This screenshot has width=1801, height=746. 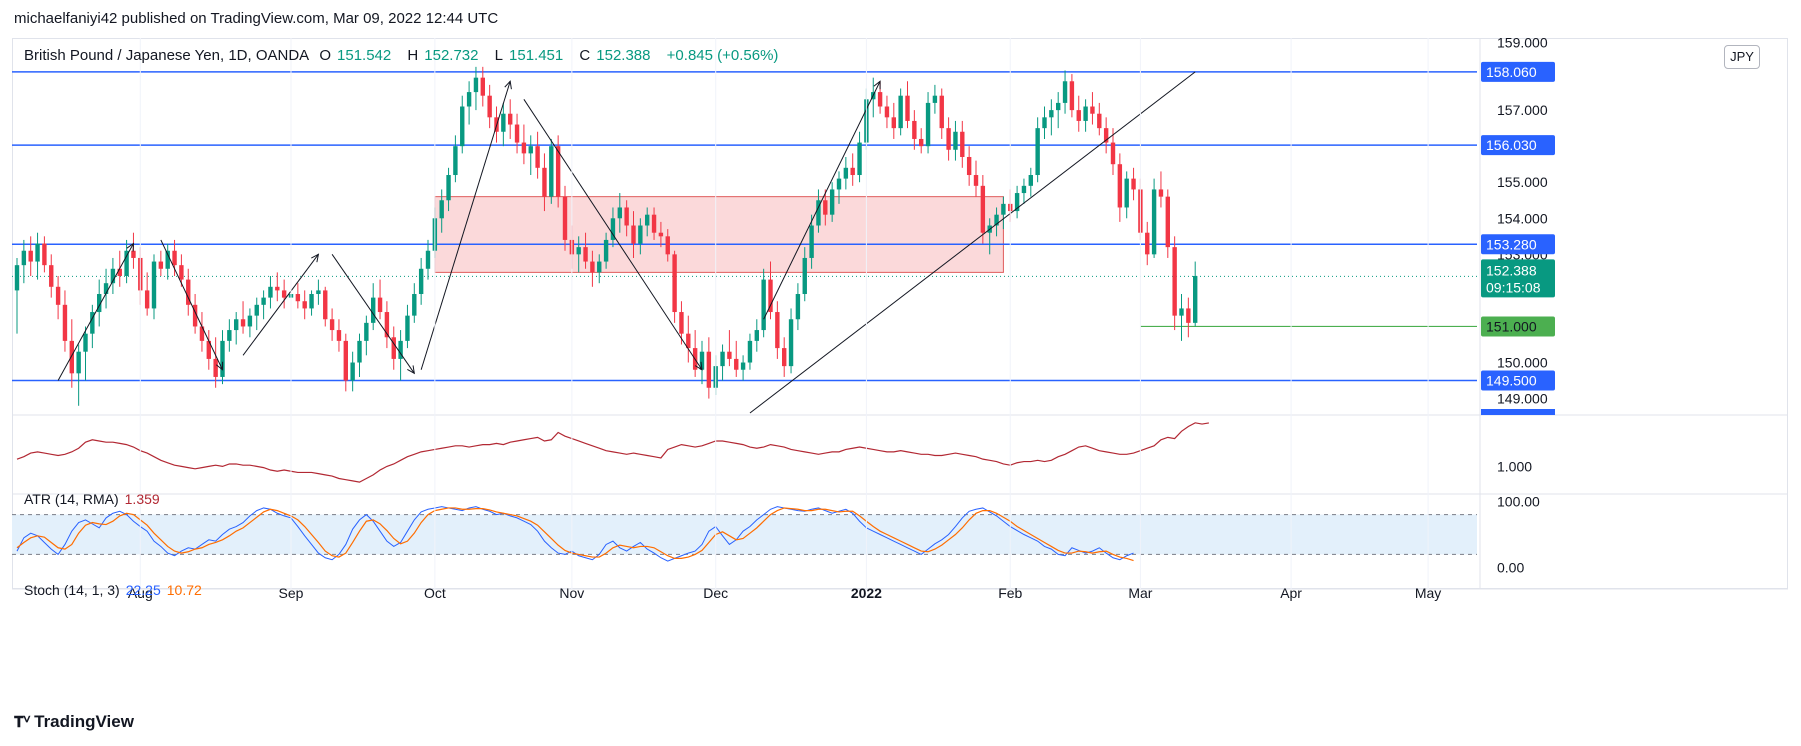 What do you see at coordinates (866, 593) in the screenshot?
I see `time-tick-label: 2022` at bounding box center [866, 593].